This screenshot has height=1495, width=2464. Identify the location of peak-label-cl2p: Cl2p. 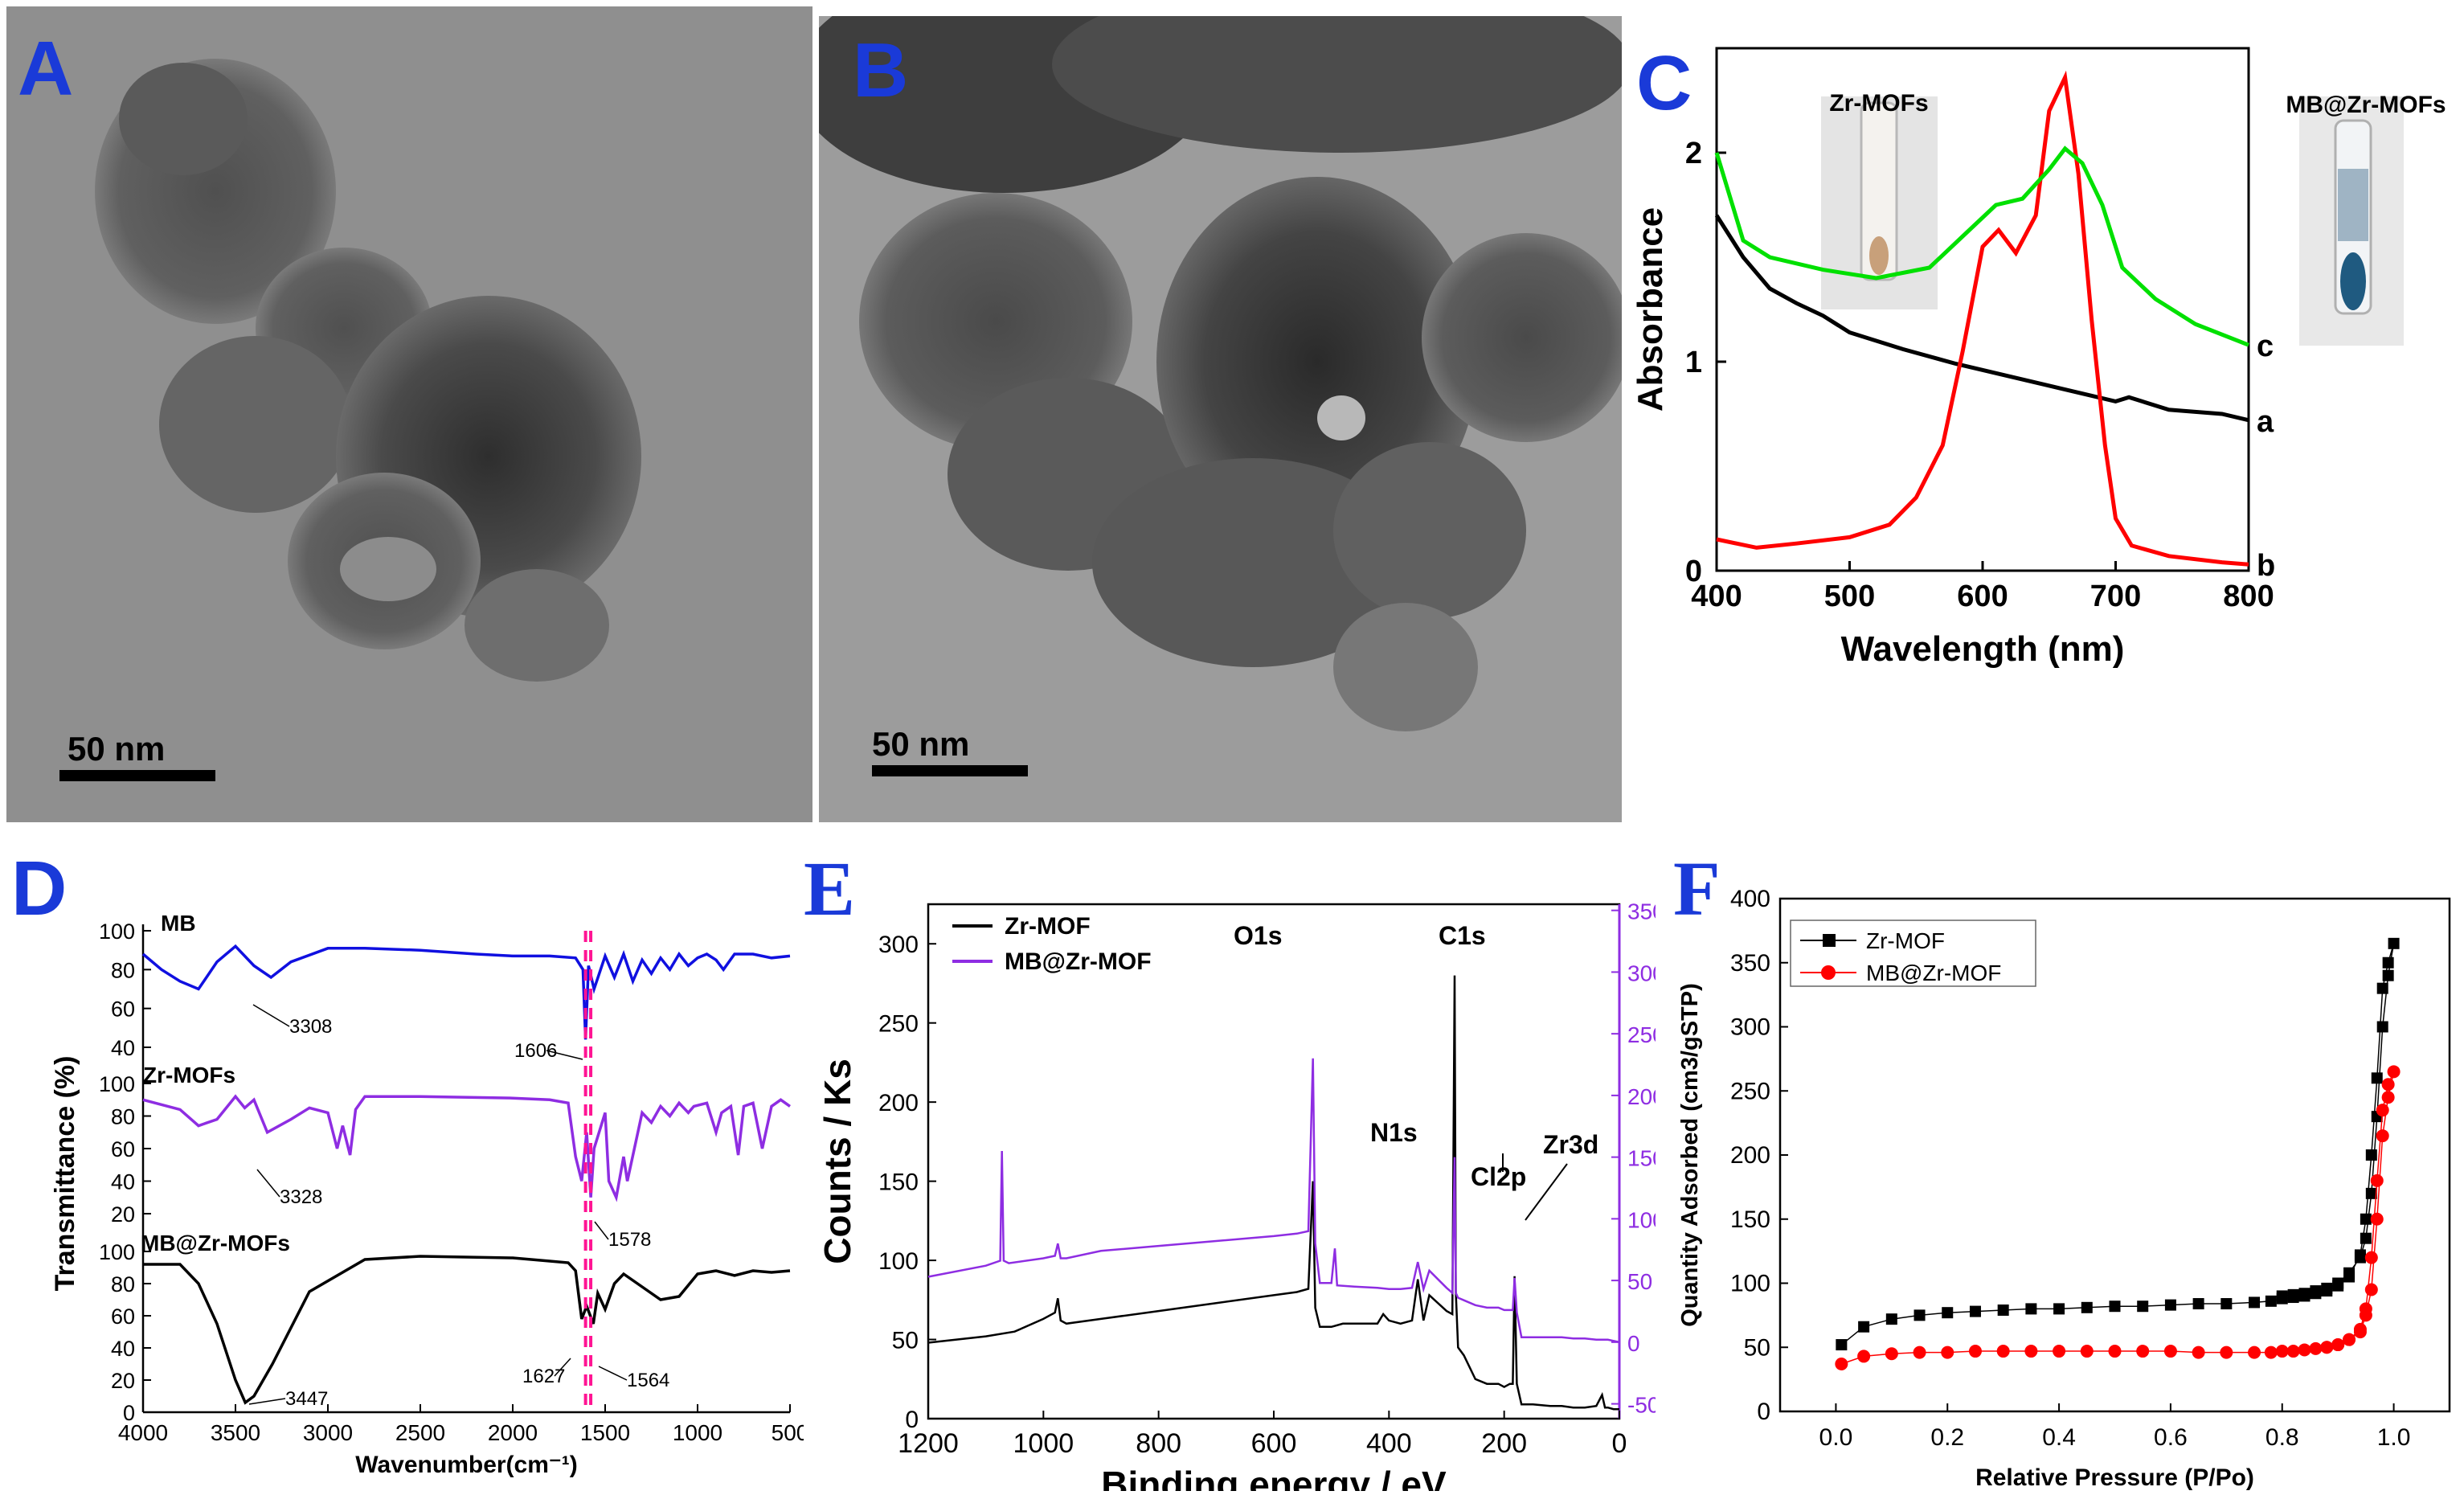
(1498, 1176).